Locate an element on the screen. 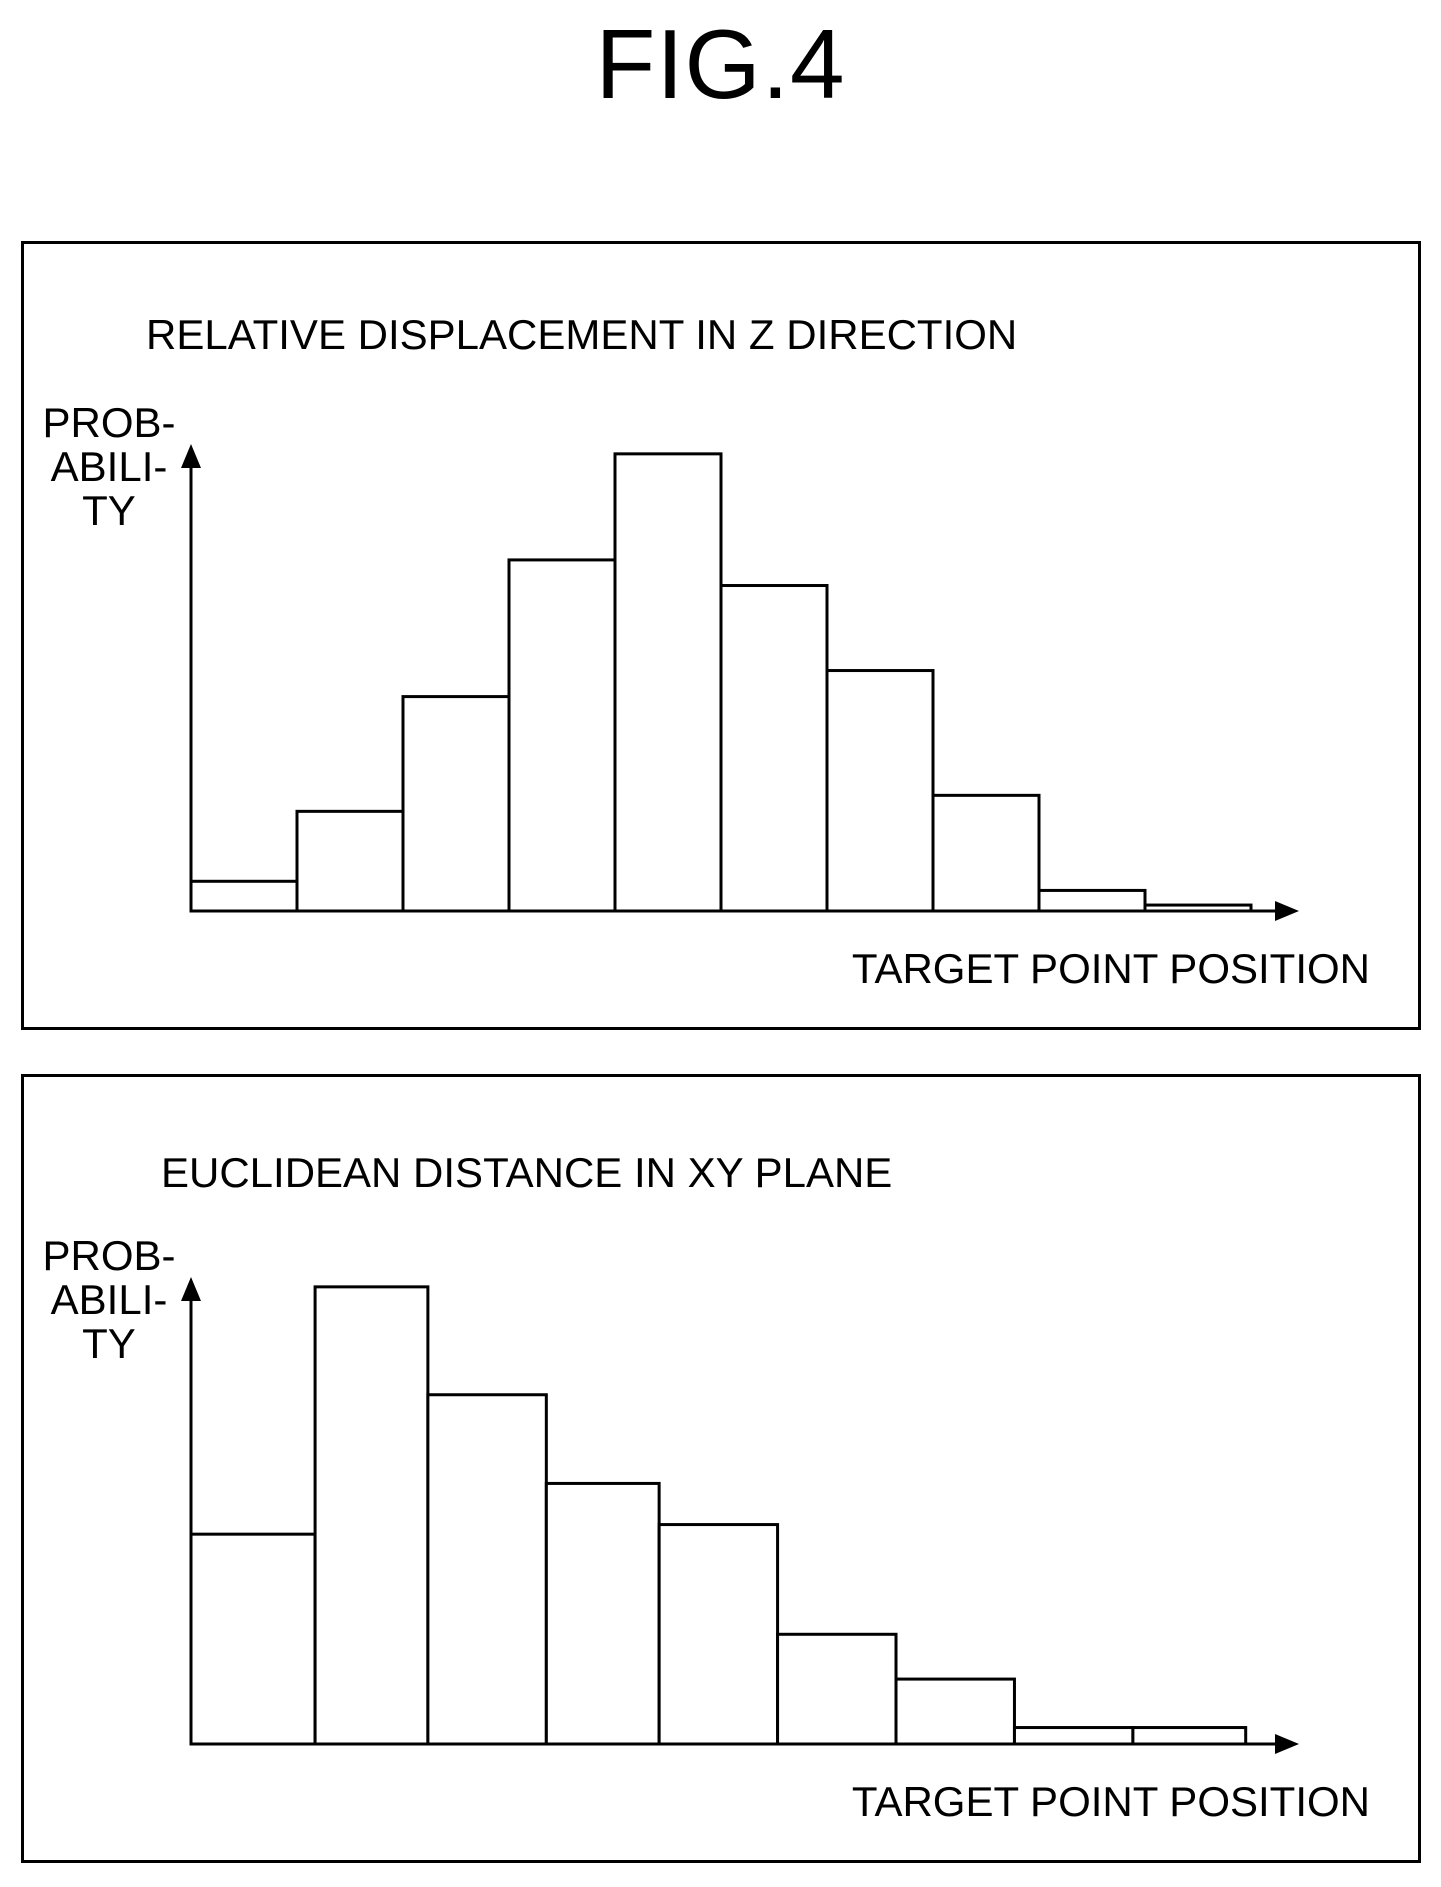  chart-title: EUCLIDEAN DISTANCE IN XY PLANE is located at coordinates (527, 1172).